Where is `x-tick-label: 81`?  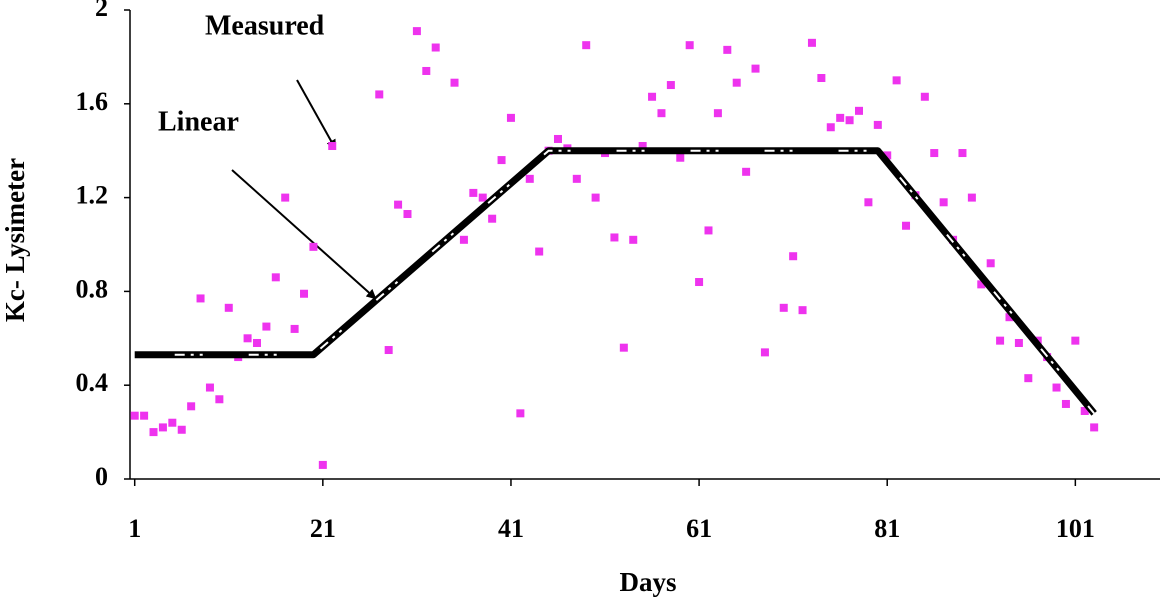 x-tick-label: 81 is located at coordinates (887, 528).